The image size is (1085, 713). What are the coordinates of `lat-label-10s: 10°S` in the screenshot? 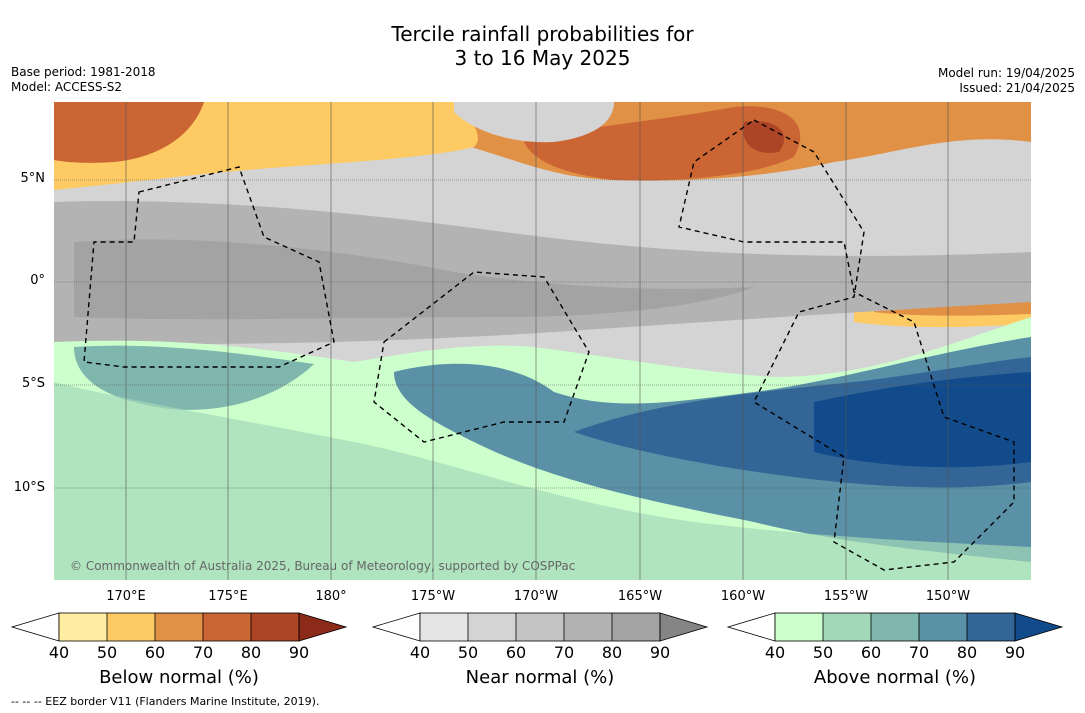 It's located at (29, 487).